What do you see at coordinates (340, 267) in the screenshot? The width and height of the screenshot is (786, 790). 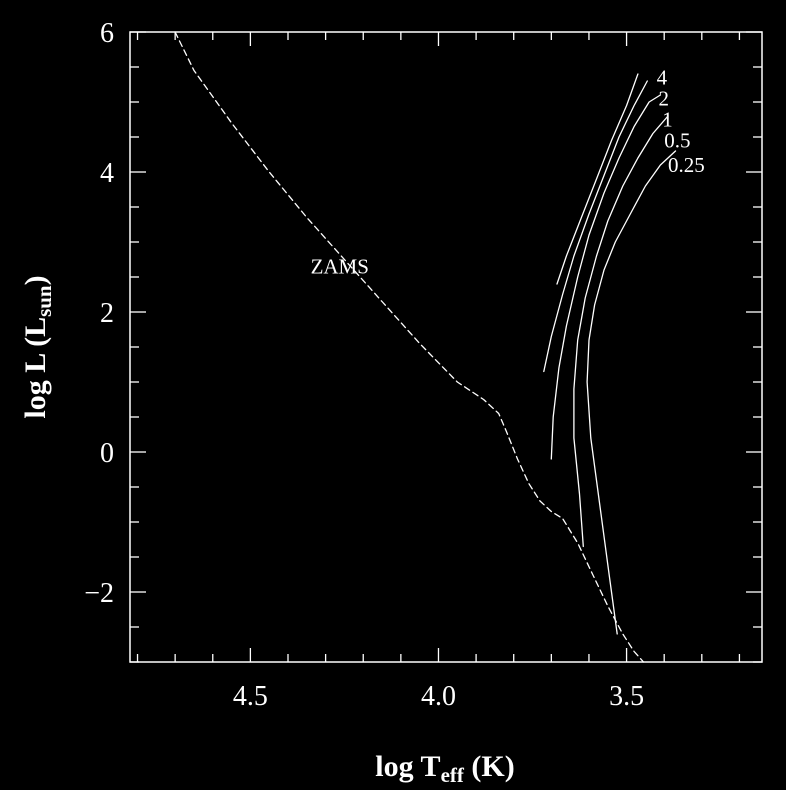 I see `zams-label: ZAMS` at bounding box center [340, 267].